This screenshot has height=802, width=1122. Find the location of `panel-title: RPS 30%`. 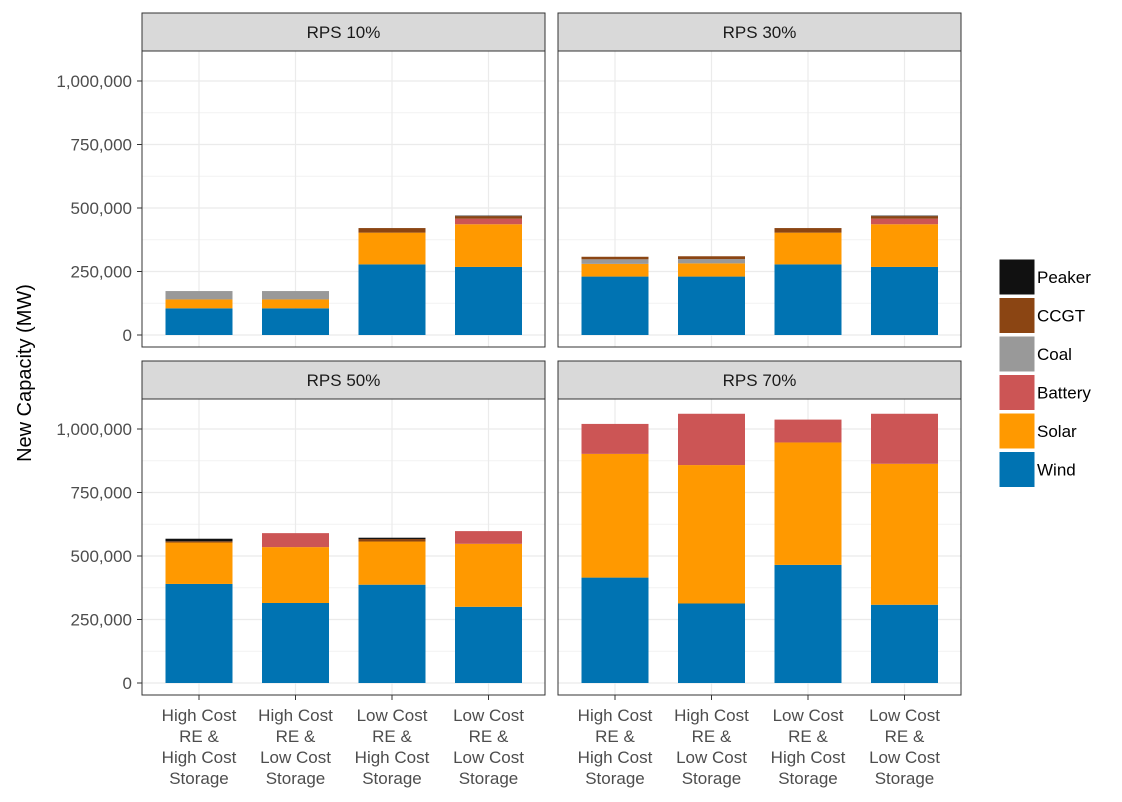

panel-title: RPS 30% is located at coordinates (760, 32).